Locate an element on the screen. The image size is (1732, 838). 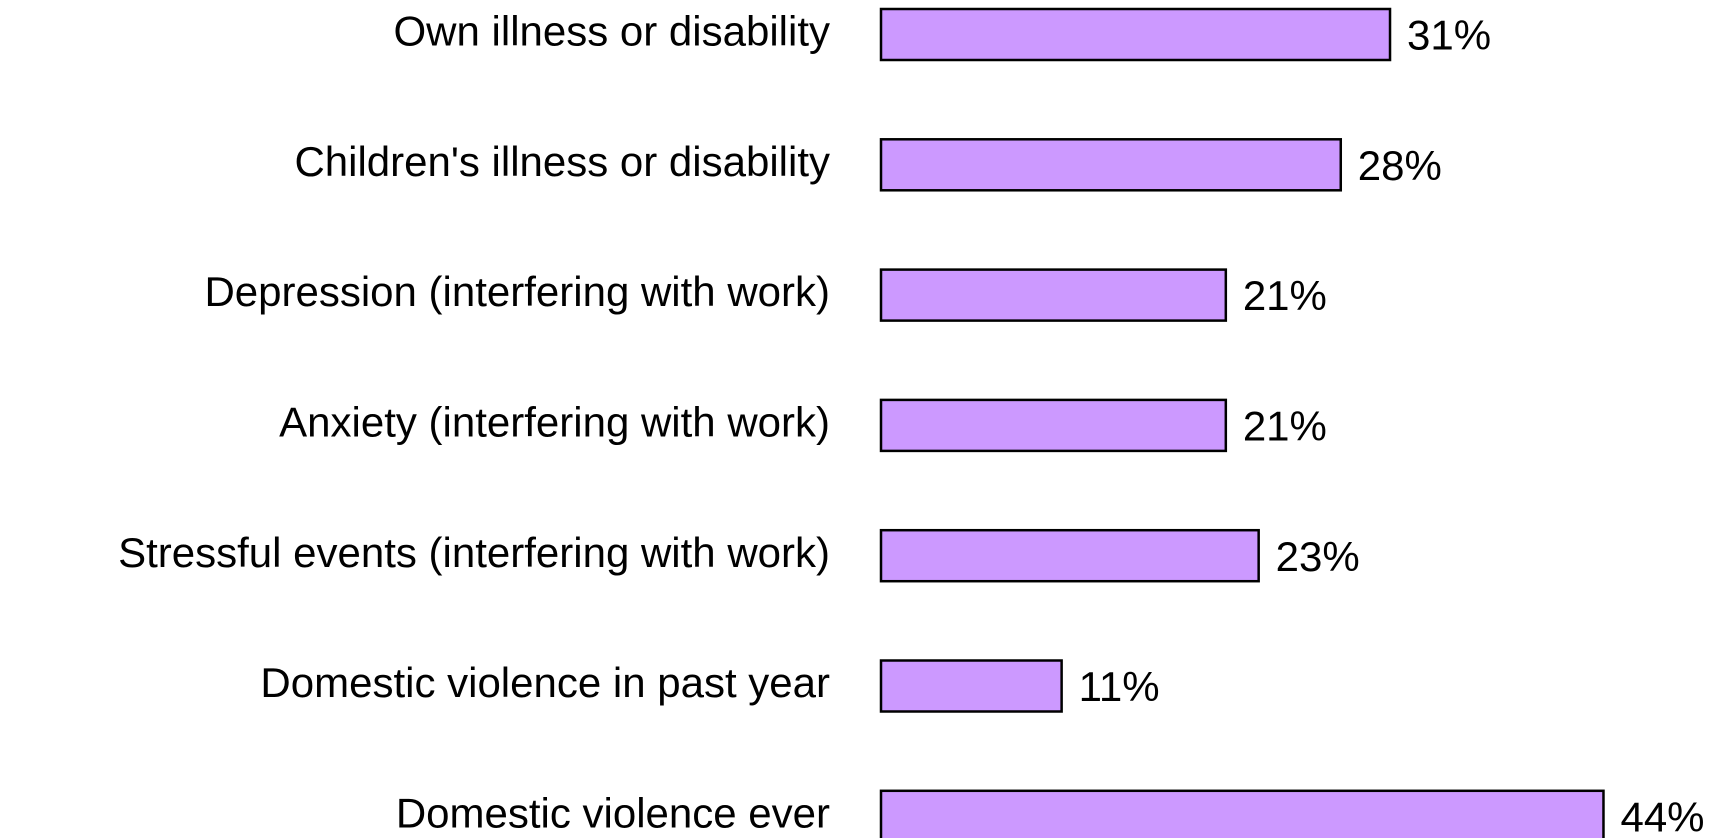
value-label: 31% is located at coordinates (1449, 35).